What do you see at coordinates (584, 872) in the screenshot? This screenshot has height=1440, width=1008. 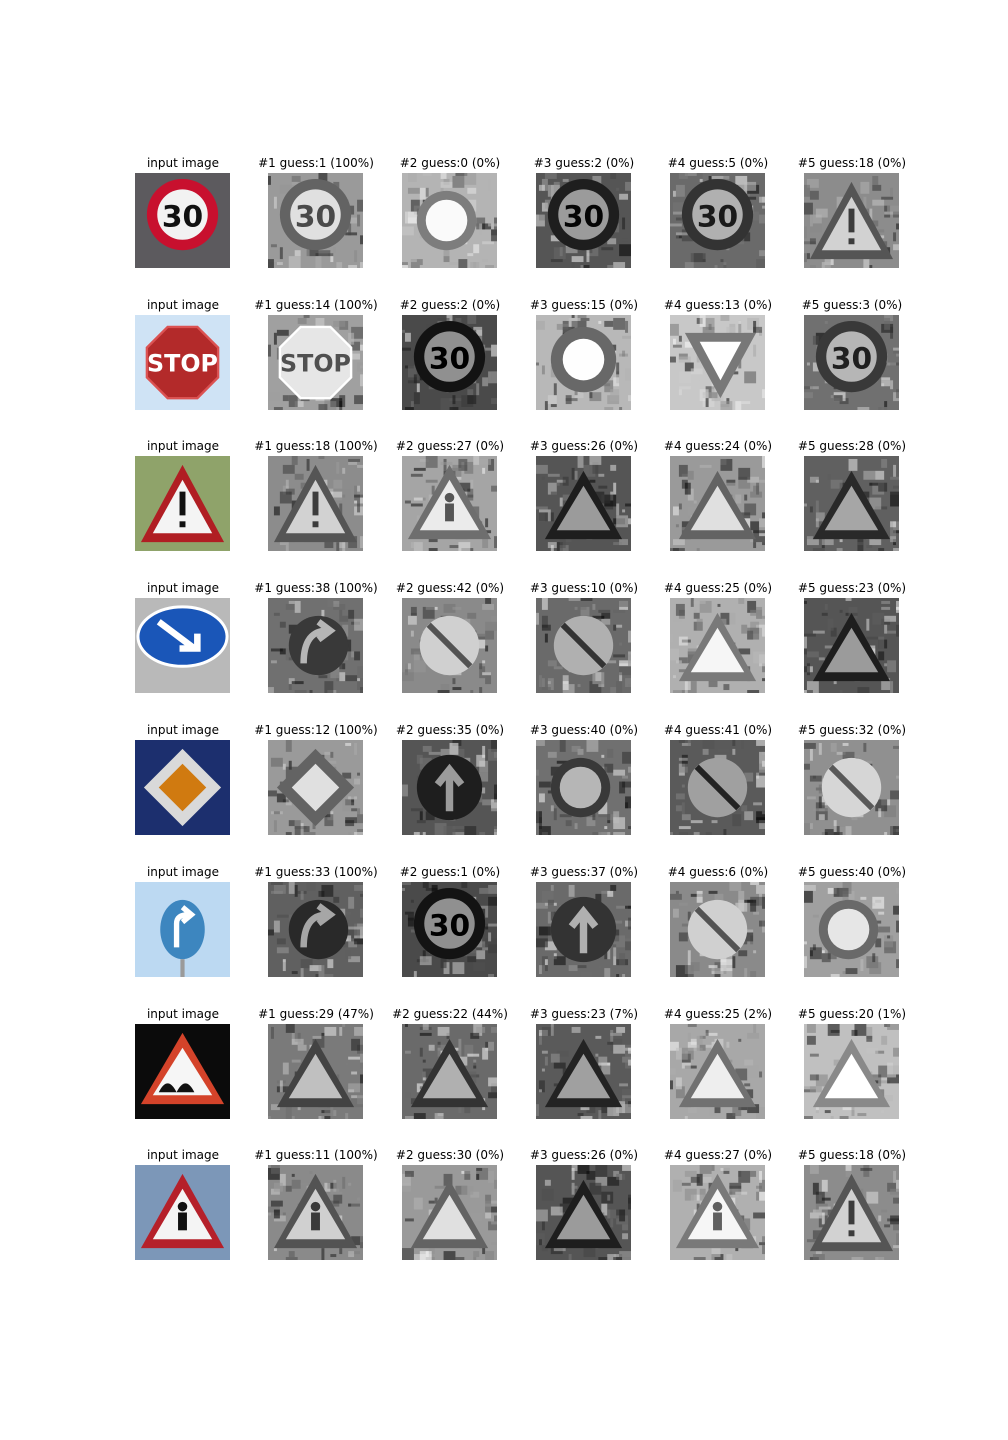 I see `guess-3-caption: #3 guess:37 (0%)` at bounding box center [584, 872].